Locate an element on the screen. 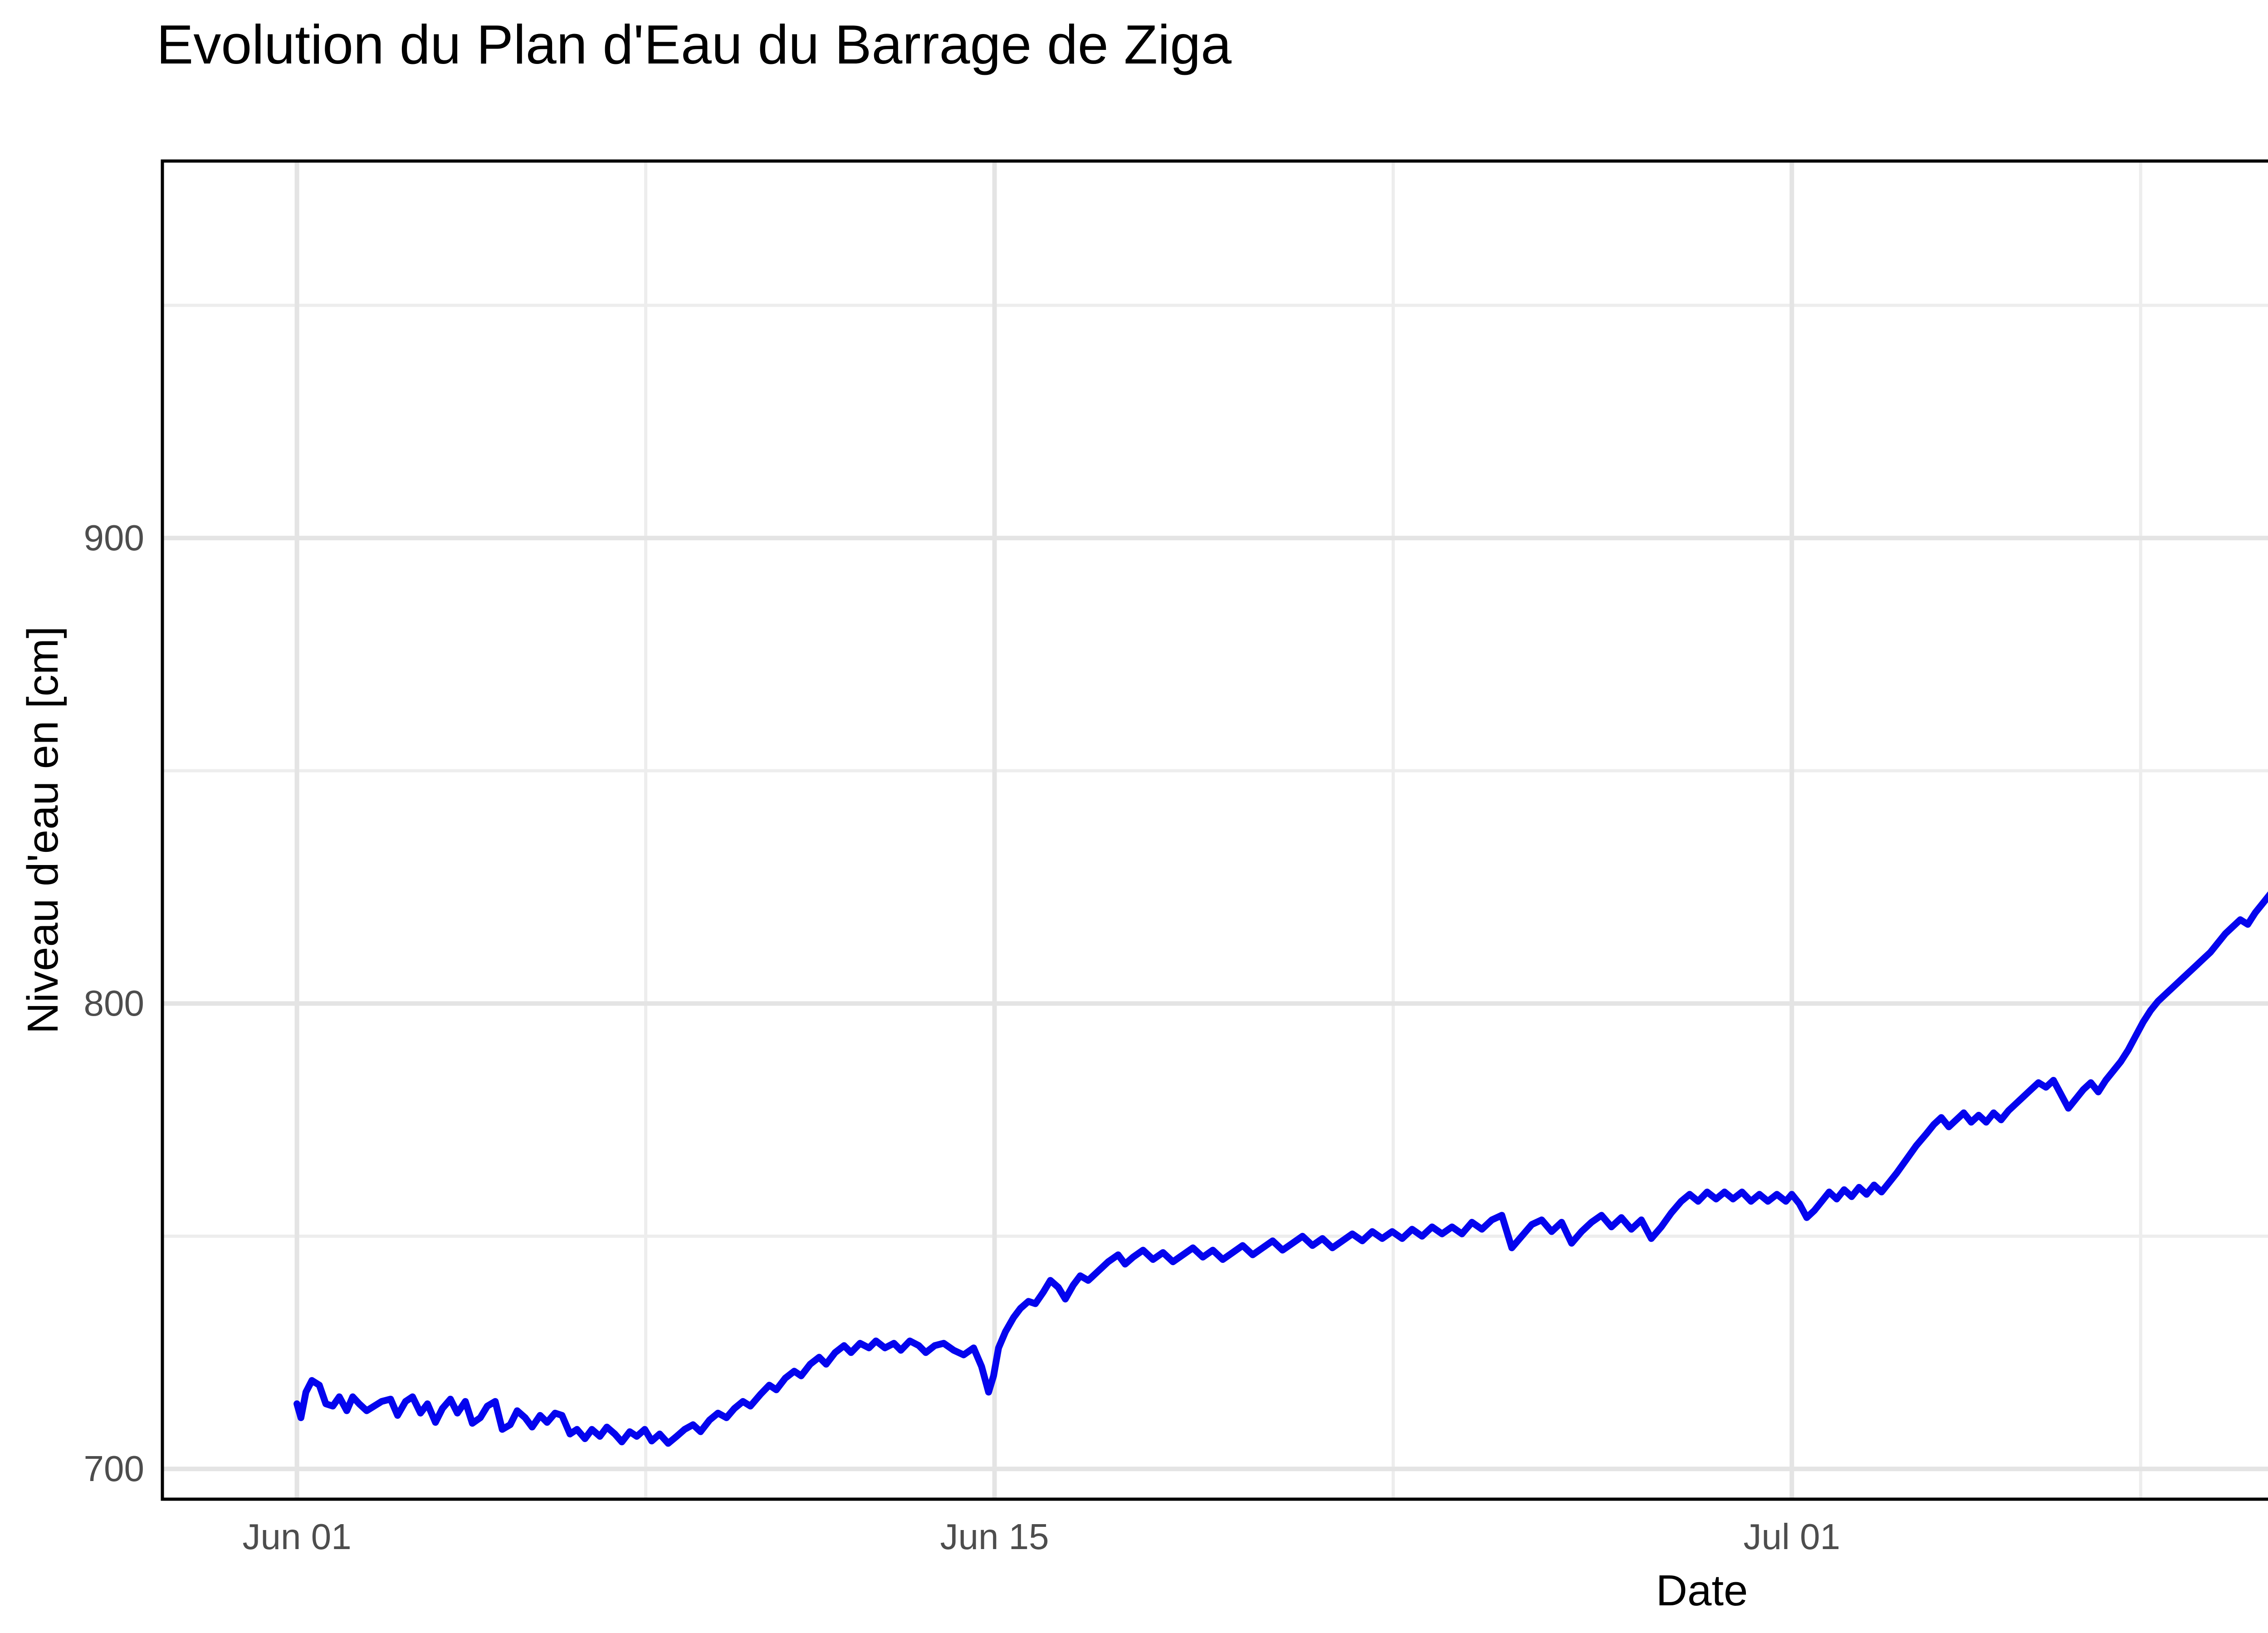 Image resolution: width=2268 pixels, height=1633 pixels. x-axis-title: Date is located at coordinates (1702, 1590).